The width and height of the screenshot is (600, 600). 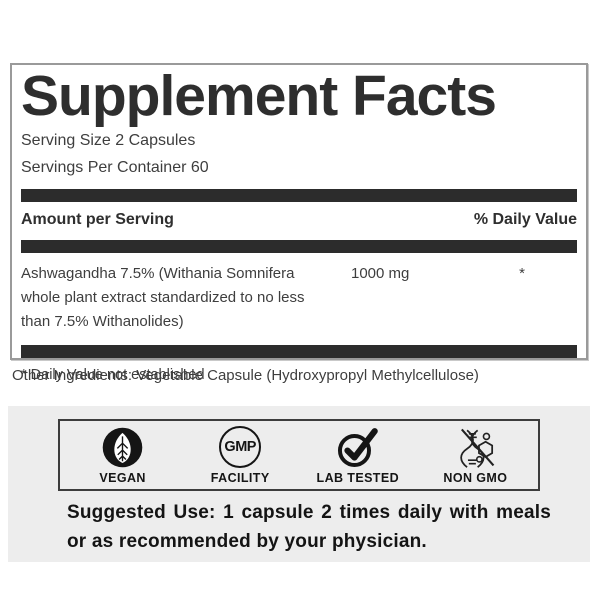 I want to click on daily-value-footnote: * Daily Value not established, so click(x=113, y=375).